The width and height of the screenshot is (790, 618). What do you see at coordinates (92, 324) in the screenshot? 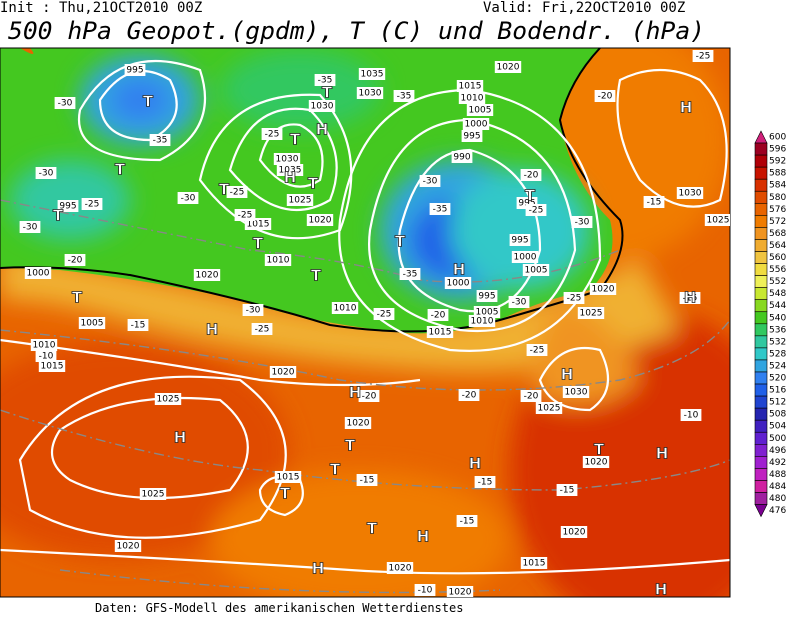
I see `isobar-label: 1005` at bounding box center [92, 324].